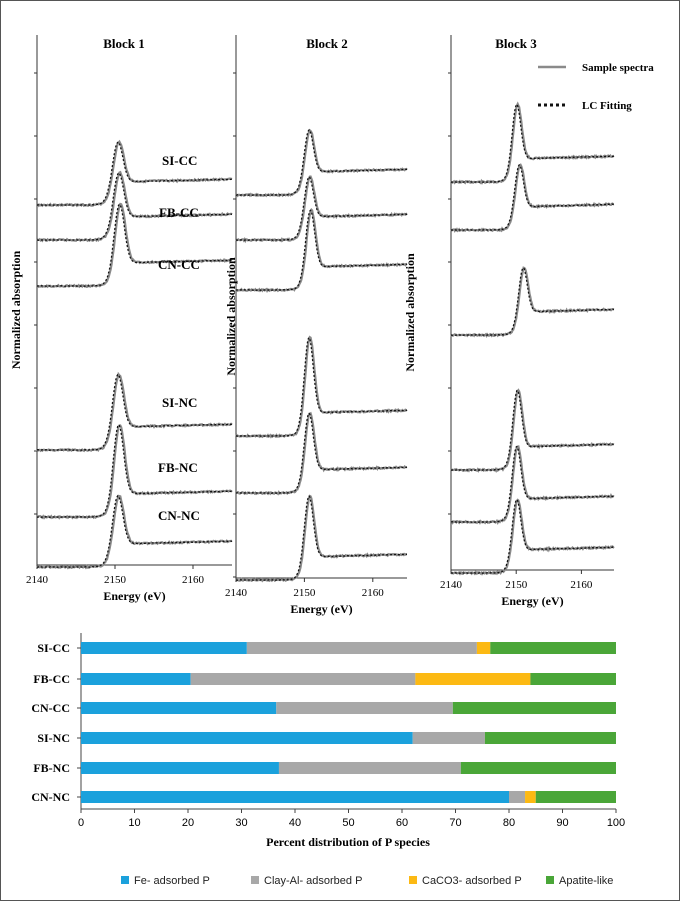  I want to click on bar-x-tick-label: 10, so click(134, 823).